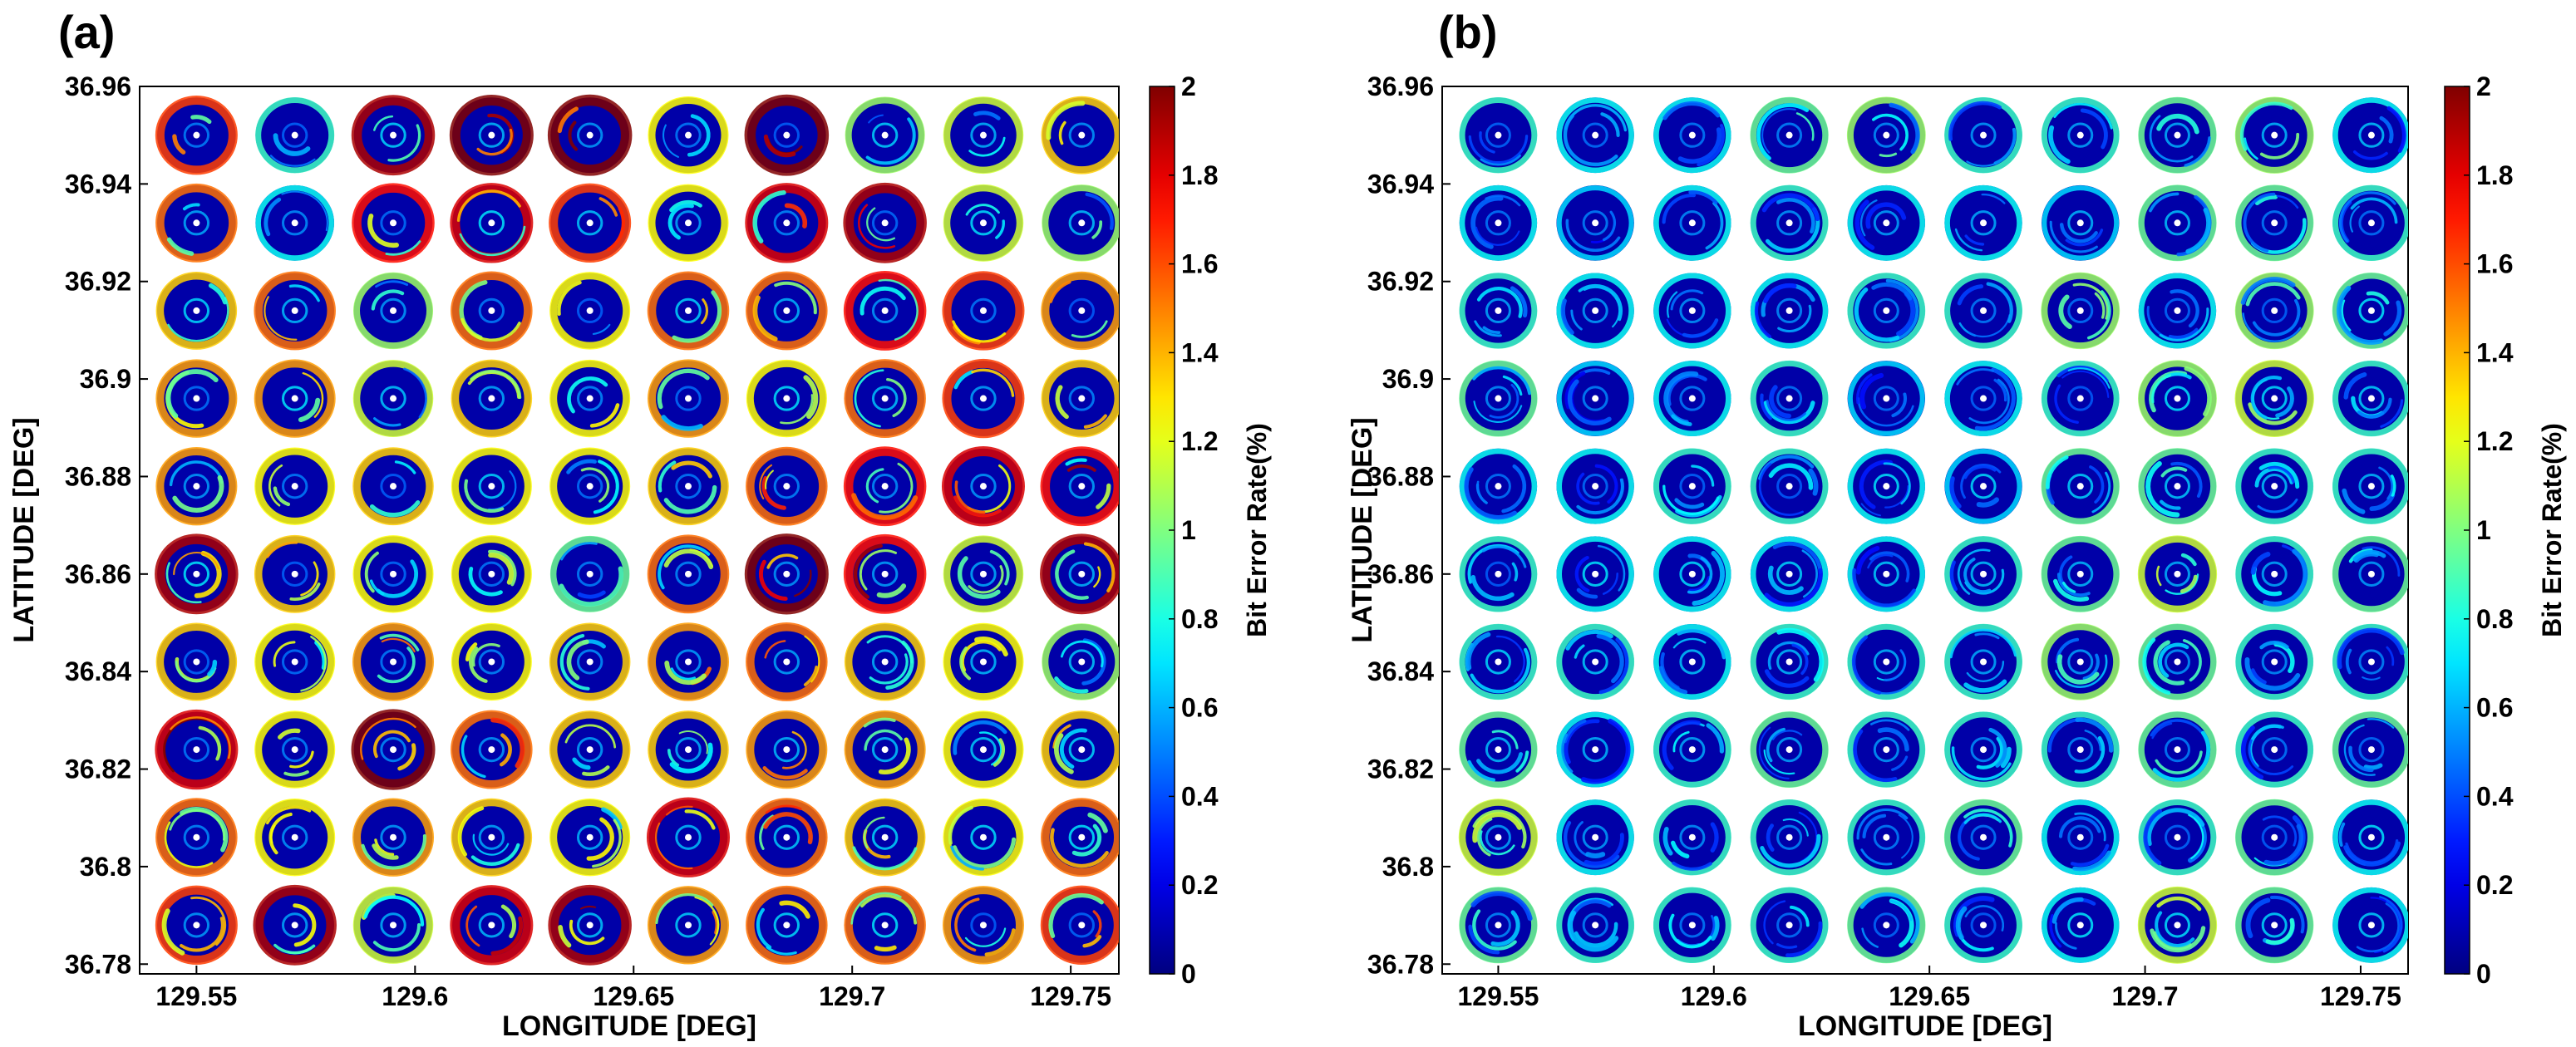 The height and width of the screenshot is (1047, 2576). Describe the element at coordinates (1400, 86) in the screenshot. I see `y-tick-label: 36.96` at that location.